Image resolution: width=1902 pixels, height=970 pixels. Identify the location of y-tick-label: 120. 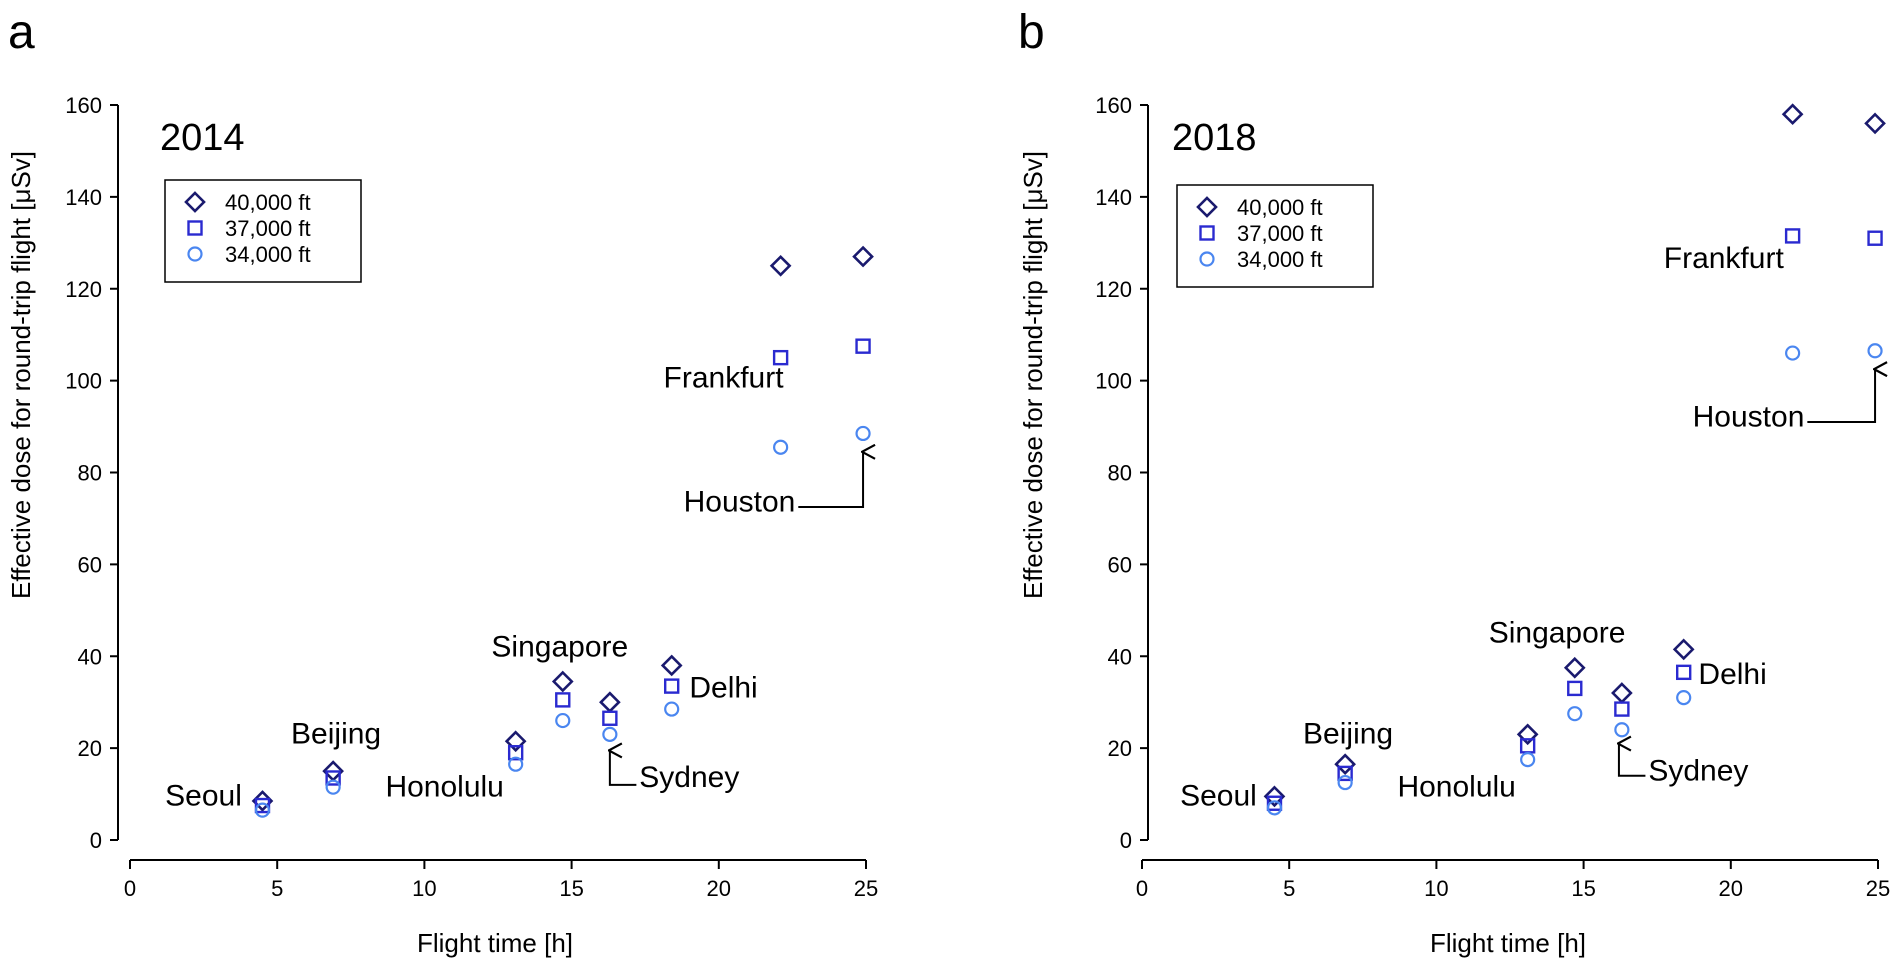
(83, 289).